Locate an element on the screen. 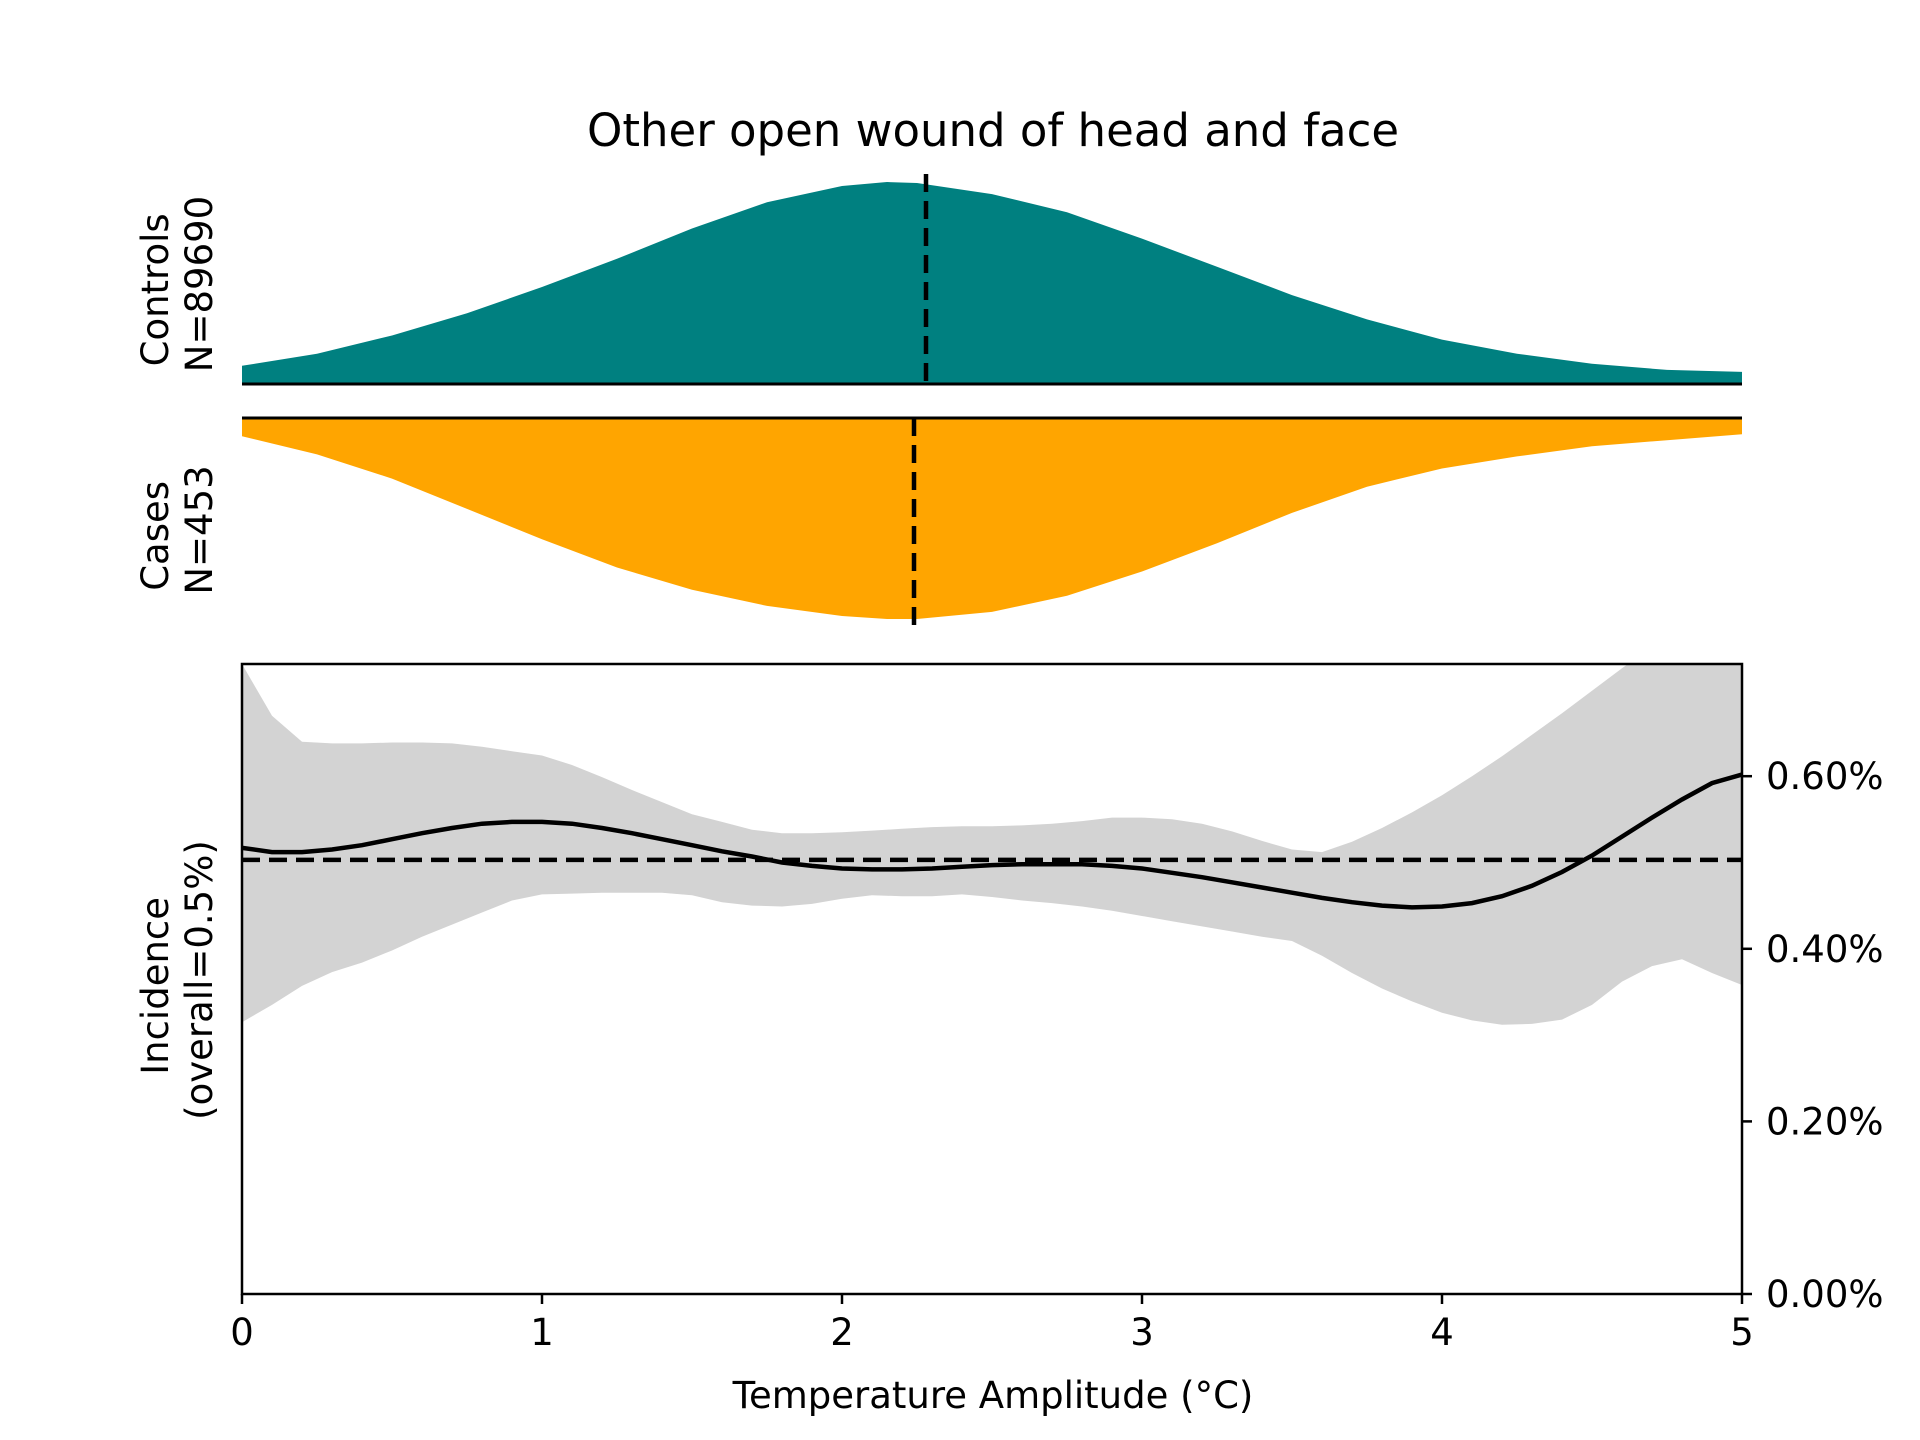  y-axis-ticks: 0.00% 0.20% 0.40% 0.60% is located at coordinates (1813, 1035).